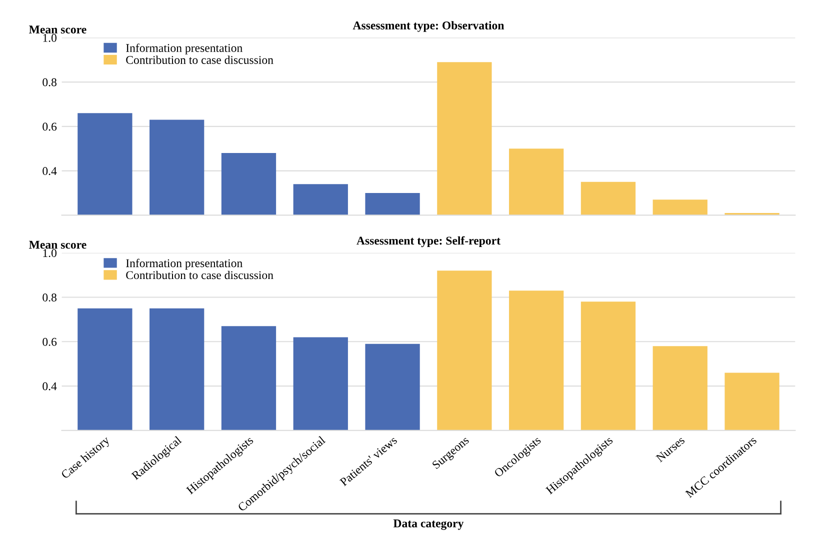 The width and height of the screenshot is (824, 538). Describe the element at coordinates (428, 242) in the screenshot. I see `chart-title: Assessment type: Self-report` at that location.